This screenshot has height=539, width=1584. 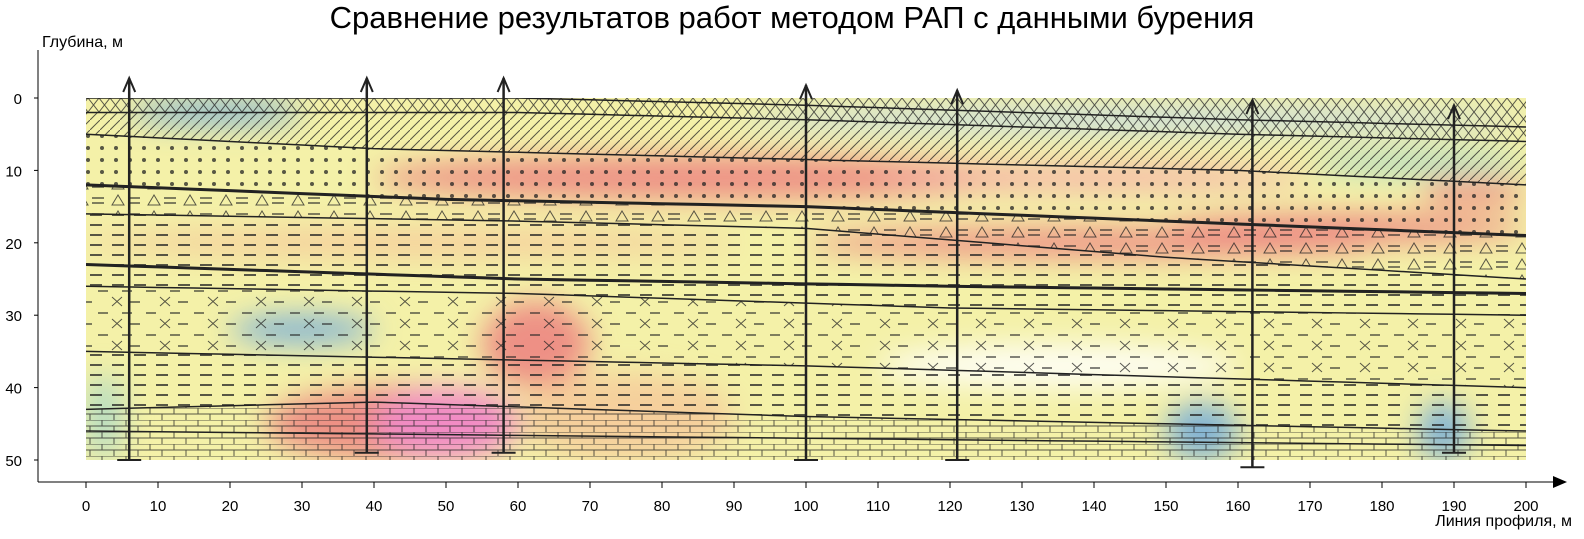 What do you see at coordinates (1525, 506) in the screenshot?
I see `x-tick-label: 200` at bounding box center [1525, 506].